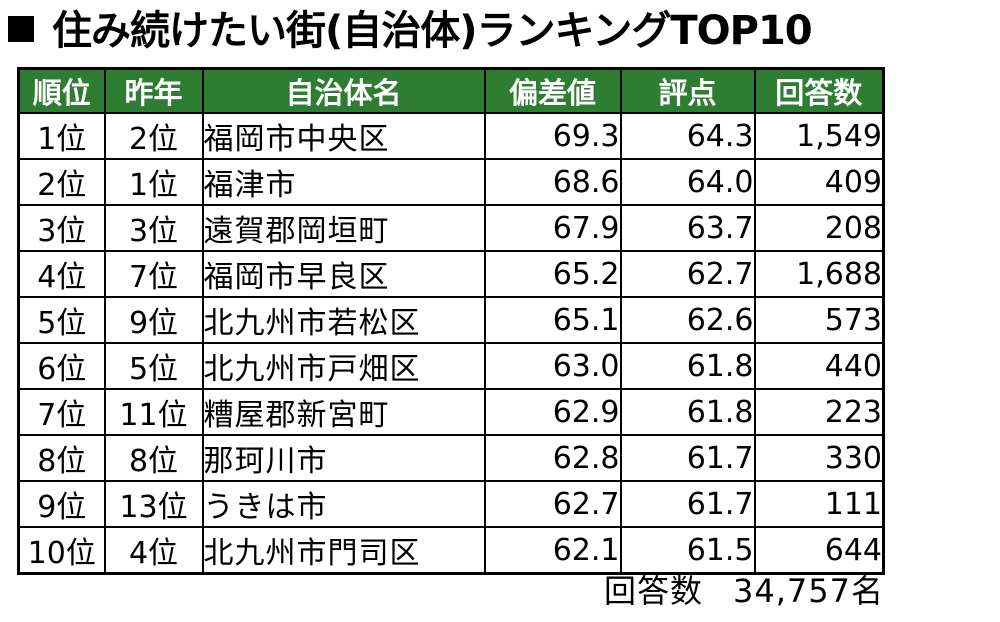 The width and height of the screenshot is (1000, 622). Describe the element at coordinates (687, 228) in the screenshot. I see `cell-score: 63.7` at that location.